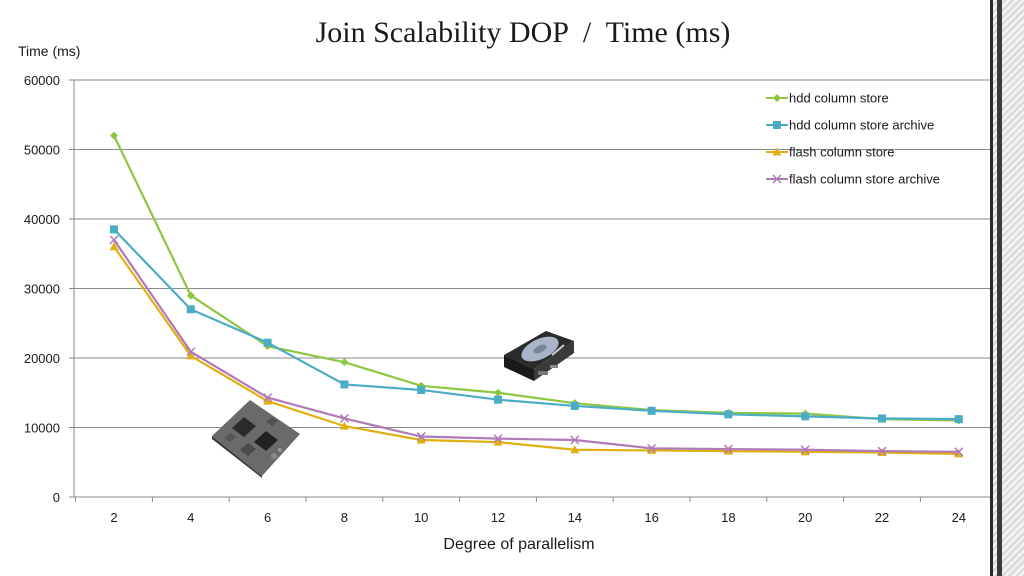 Image resolution: width=1024 pixels, height=576 pixels. What do you see at coordinates (42, 80) in the screenshot?
I see `y-tick-label: 60000` at bounding box center [42, 80].